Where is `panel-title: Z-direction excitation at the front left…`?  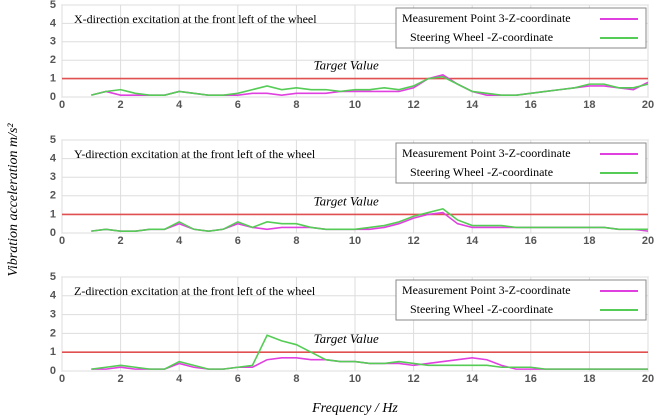
panel-title: Z-direction excitation at the front left… is located at coordinates (195, 291).